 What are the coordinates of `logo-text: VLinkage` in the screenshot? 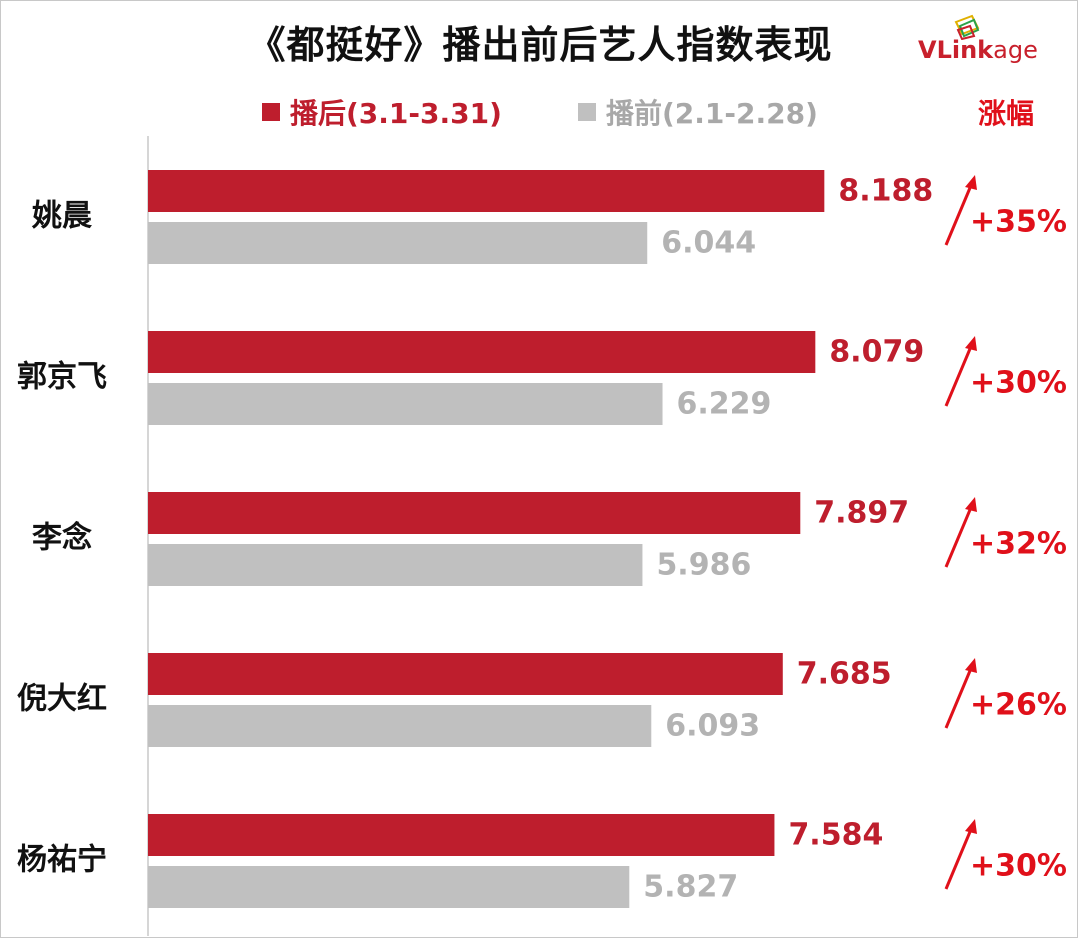 It's located at (978, 50).